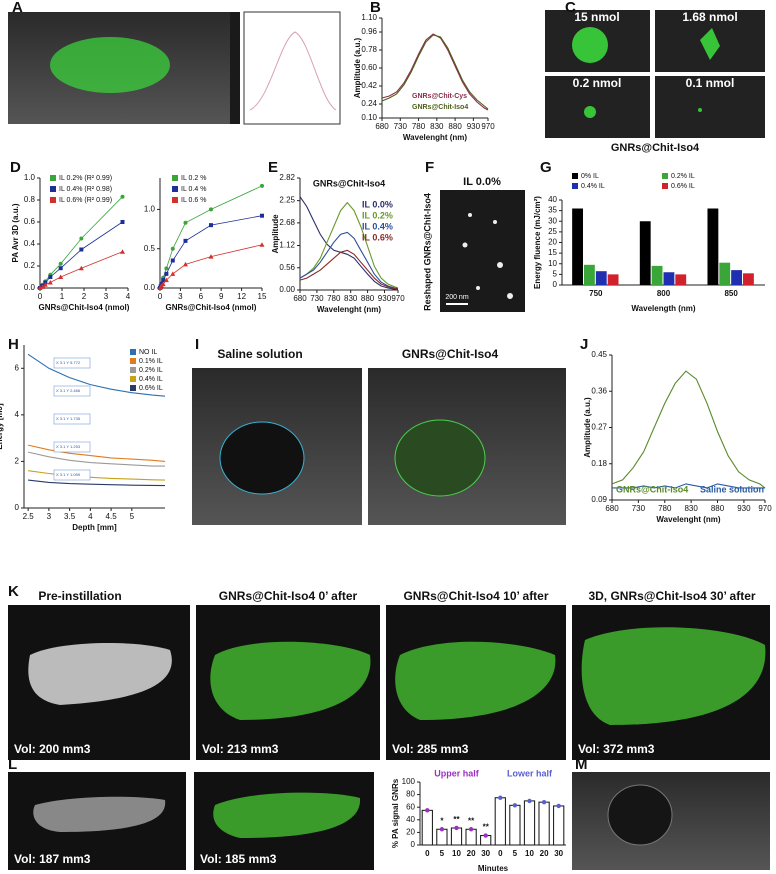 This screenshot has height=874, width=776. Describe the element at coordinates (235, 68) in the screenshot. I see `scale-bar` at that location.